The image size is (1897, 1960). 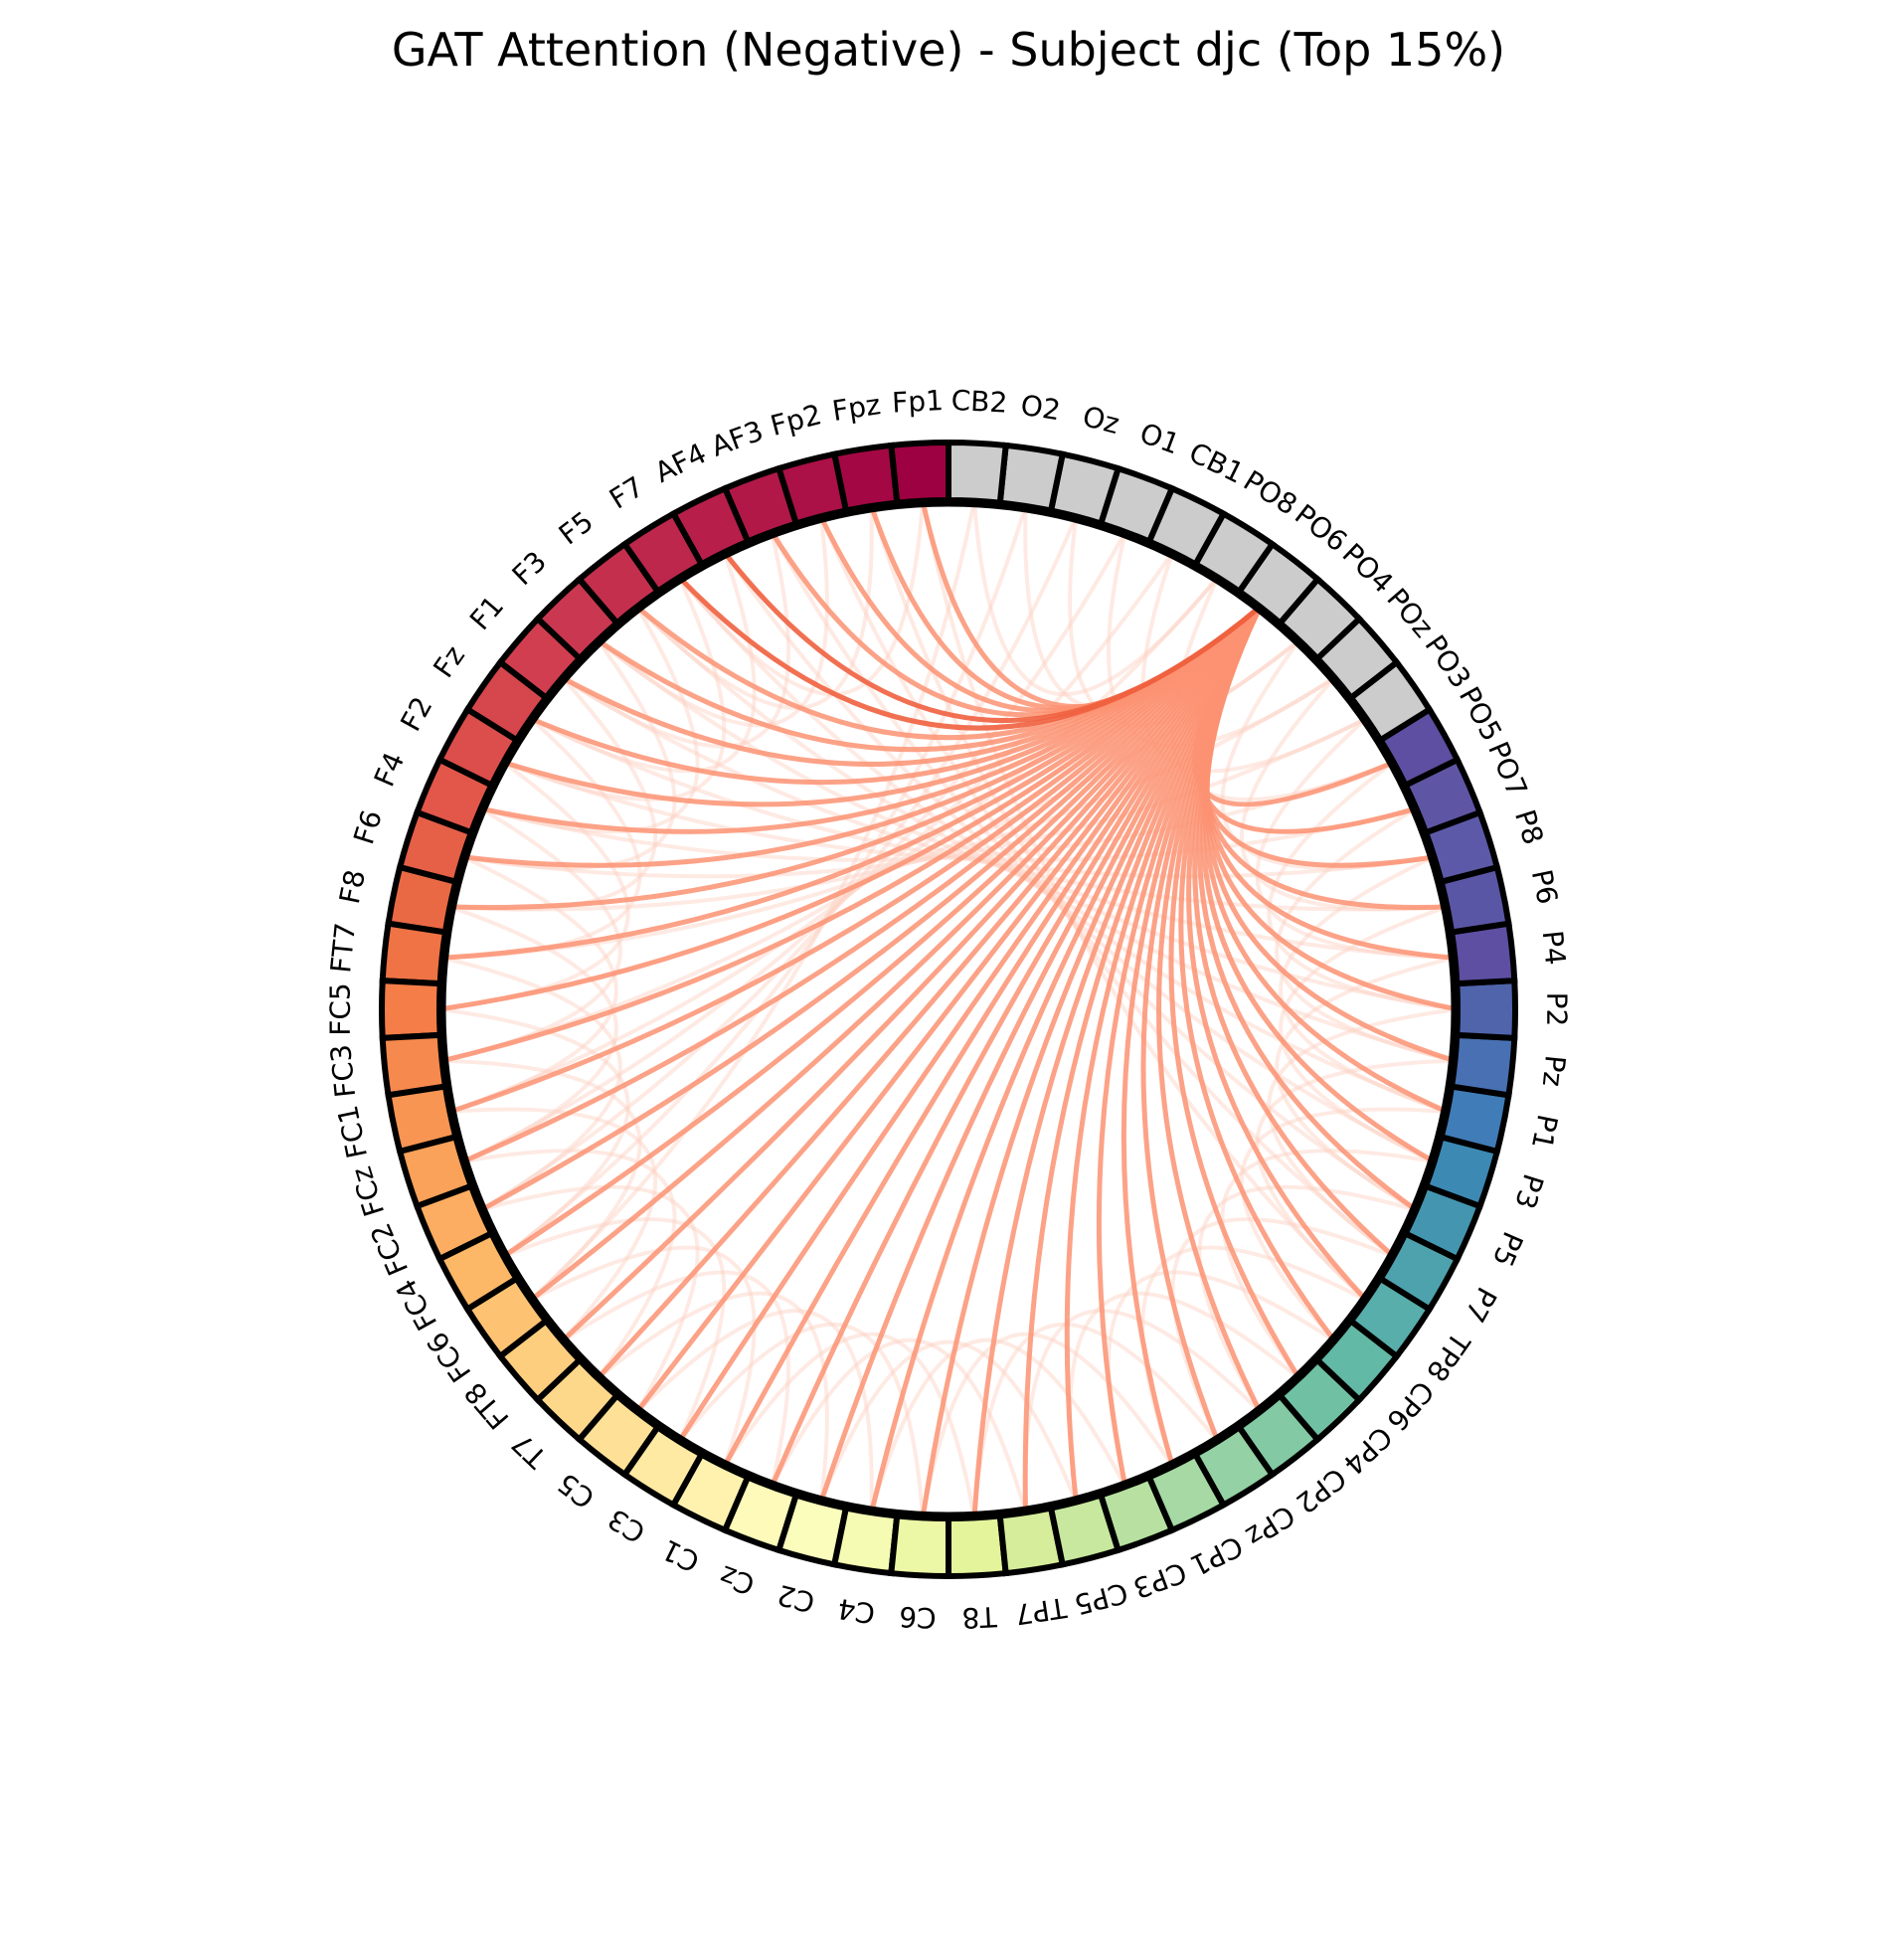 I want to click on label-c6: C6, so click(x=918, y=1617).